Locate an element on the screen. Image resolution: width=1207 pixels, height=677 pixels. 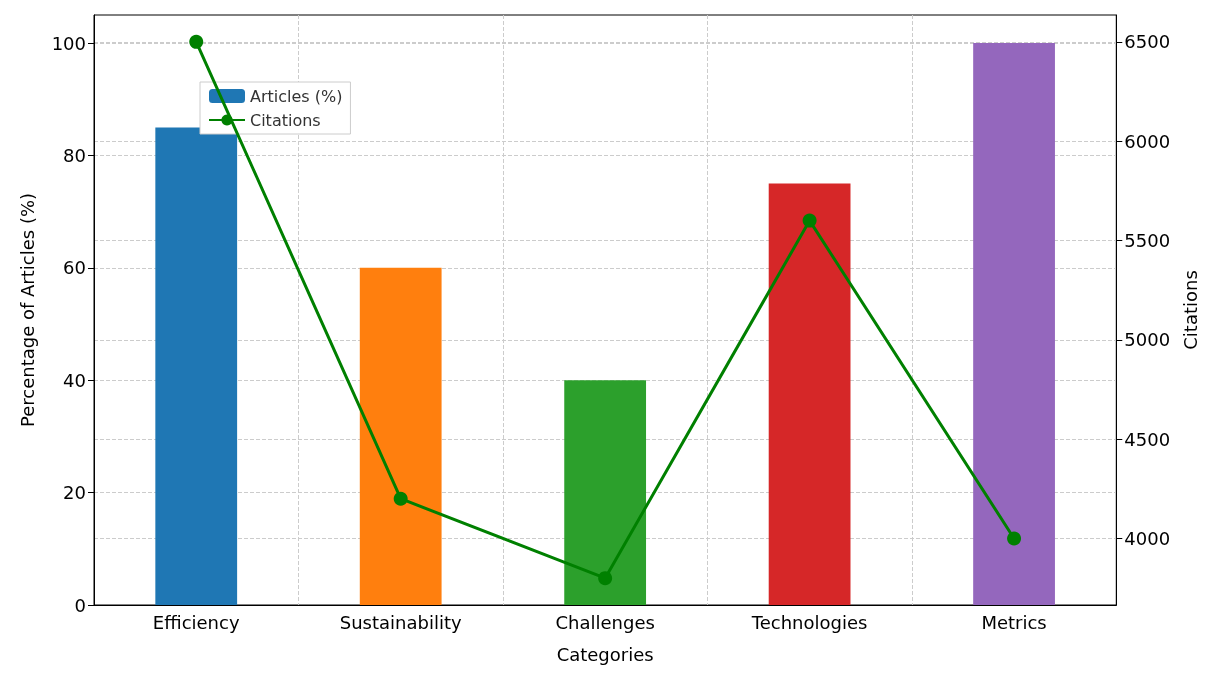
x-tick-label: Metrics is located at coordinates (1014, 622).